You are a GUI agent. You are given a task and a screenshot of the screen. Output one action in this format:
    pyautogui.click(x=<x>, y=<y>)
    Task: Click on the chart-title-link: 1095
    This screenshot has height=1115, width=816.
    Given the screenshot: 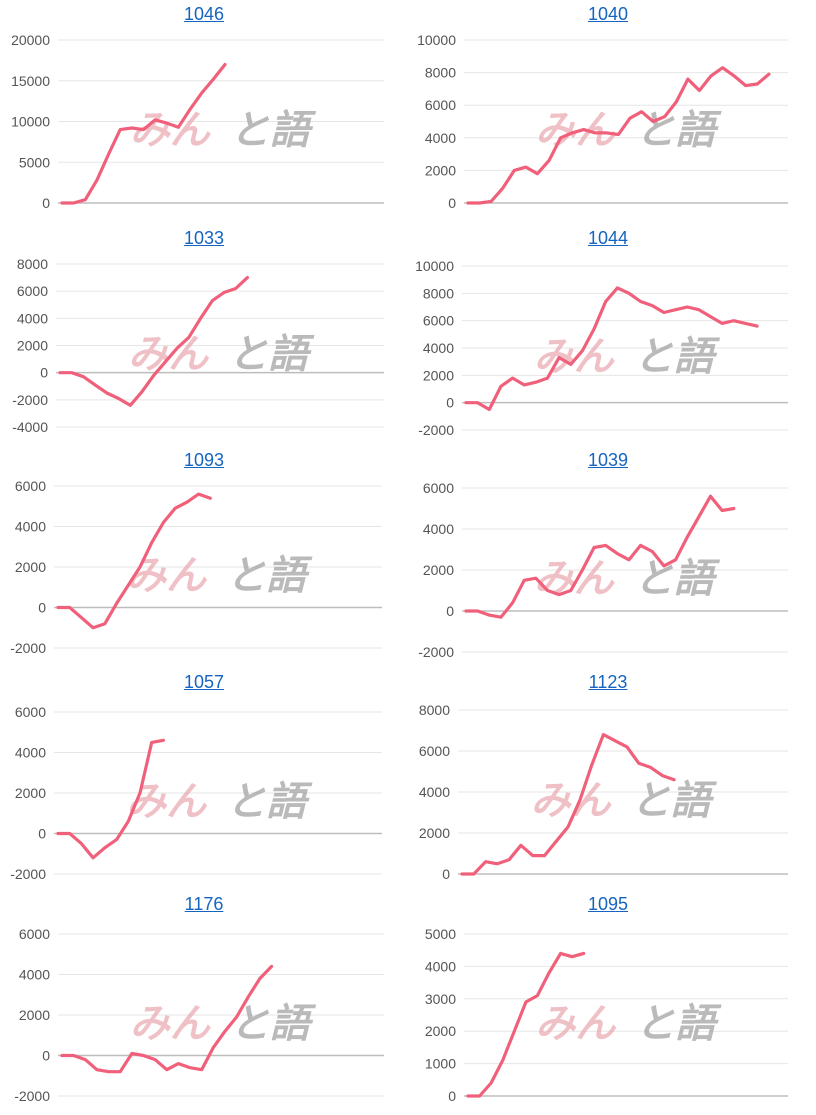 What is the action you would take?
    pyautogui.click(x=608, y=904)
    